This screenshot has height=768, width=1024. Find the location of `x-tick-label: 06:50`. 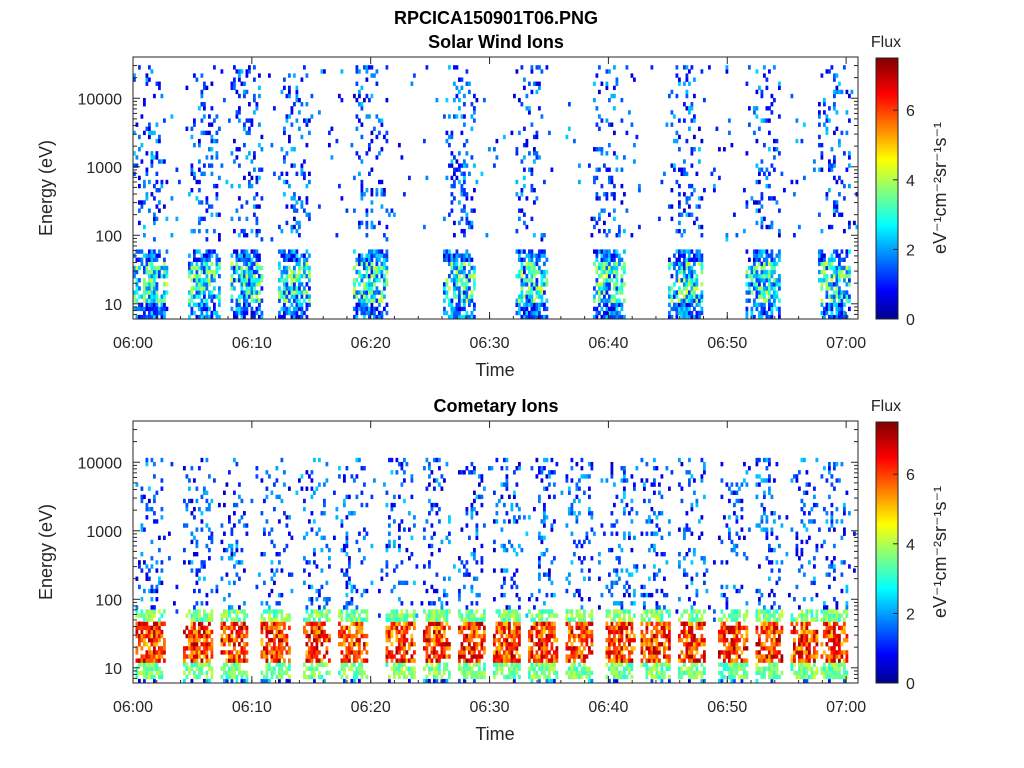

x-tick-label: 06:50 is located at coordinates (727, 343).